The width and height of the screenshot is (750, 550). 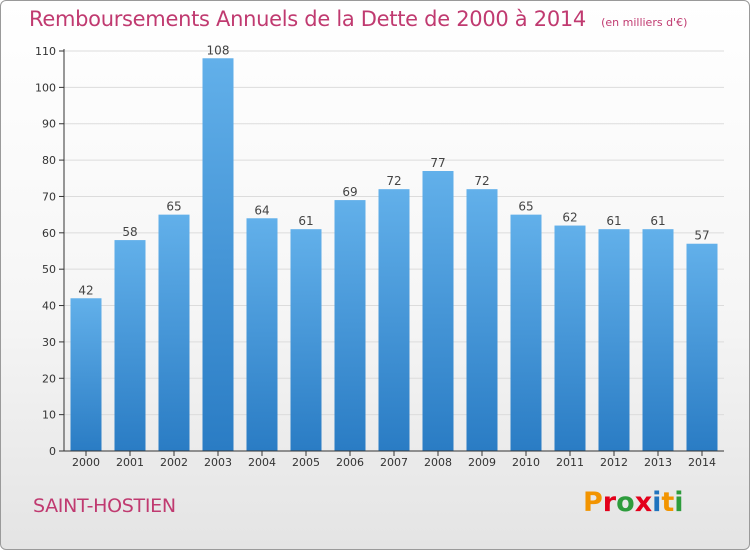 I want to click on x-tick-label: 2011, so click(x=570, y=462).